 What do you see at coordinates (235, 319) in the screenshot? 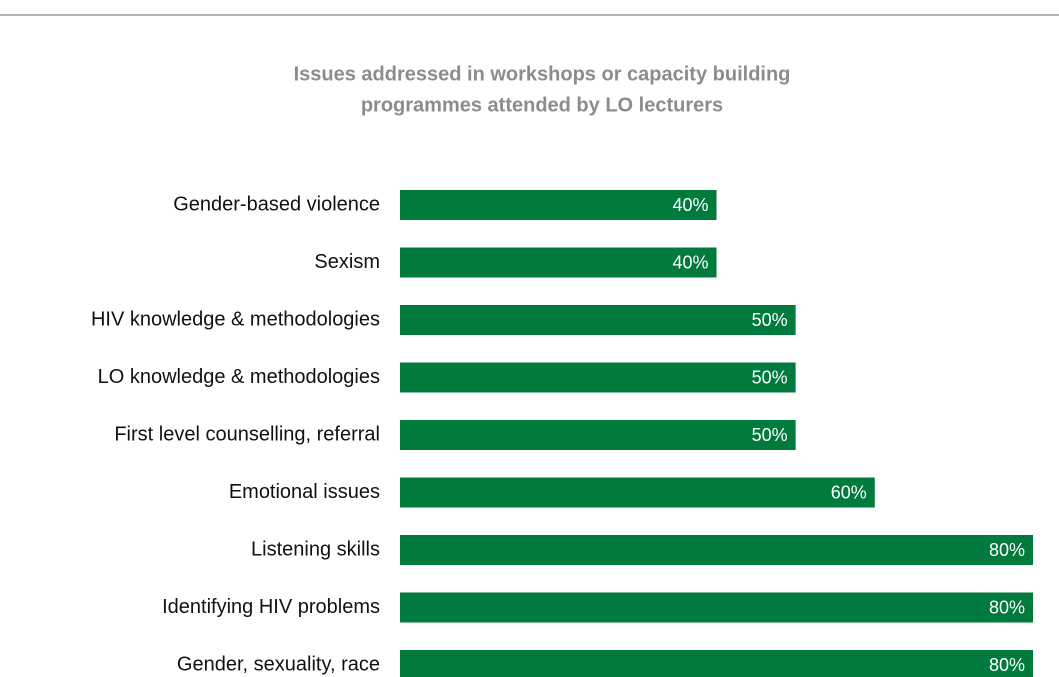
I see `category-label: HIV knowledge & methodologies` at bounding box center [235, 319].